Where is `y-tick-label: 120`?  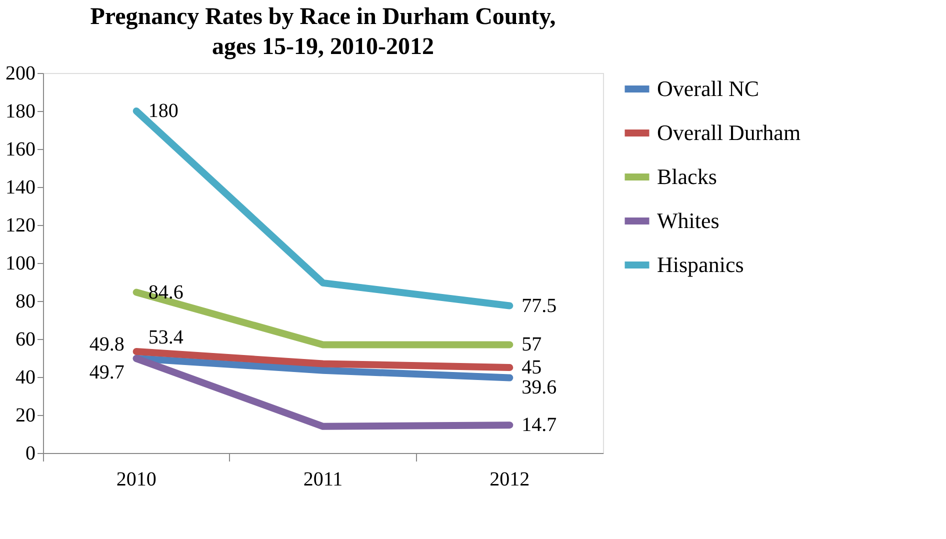
y-tick-label: 120 is located at coordinates (21, 225).